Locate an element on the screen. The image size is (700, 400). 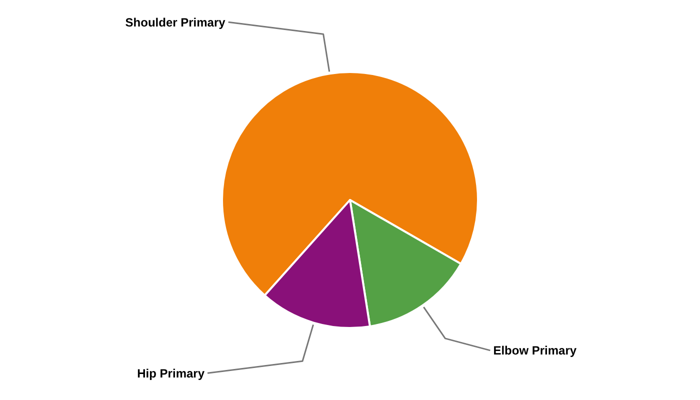
slice-label: Hip Primary is located at coordinates (171, 373).